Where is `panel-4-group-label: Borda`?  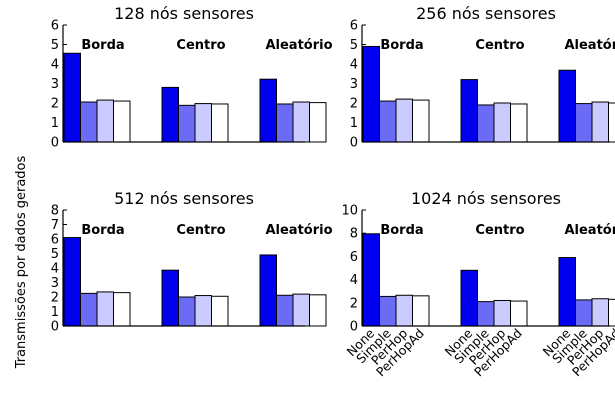
panel-4-group-label: Borda is located at coordinates (401, 230).